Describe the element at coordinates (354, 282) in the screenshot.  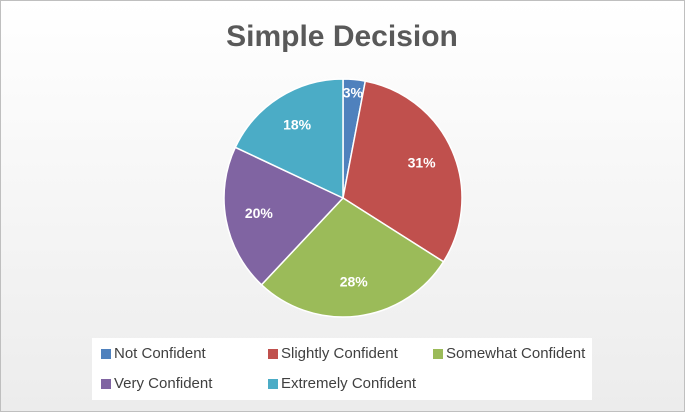
I see `data-label: 28%` at that location.